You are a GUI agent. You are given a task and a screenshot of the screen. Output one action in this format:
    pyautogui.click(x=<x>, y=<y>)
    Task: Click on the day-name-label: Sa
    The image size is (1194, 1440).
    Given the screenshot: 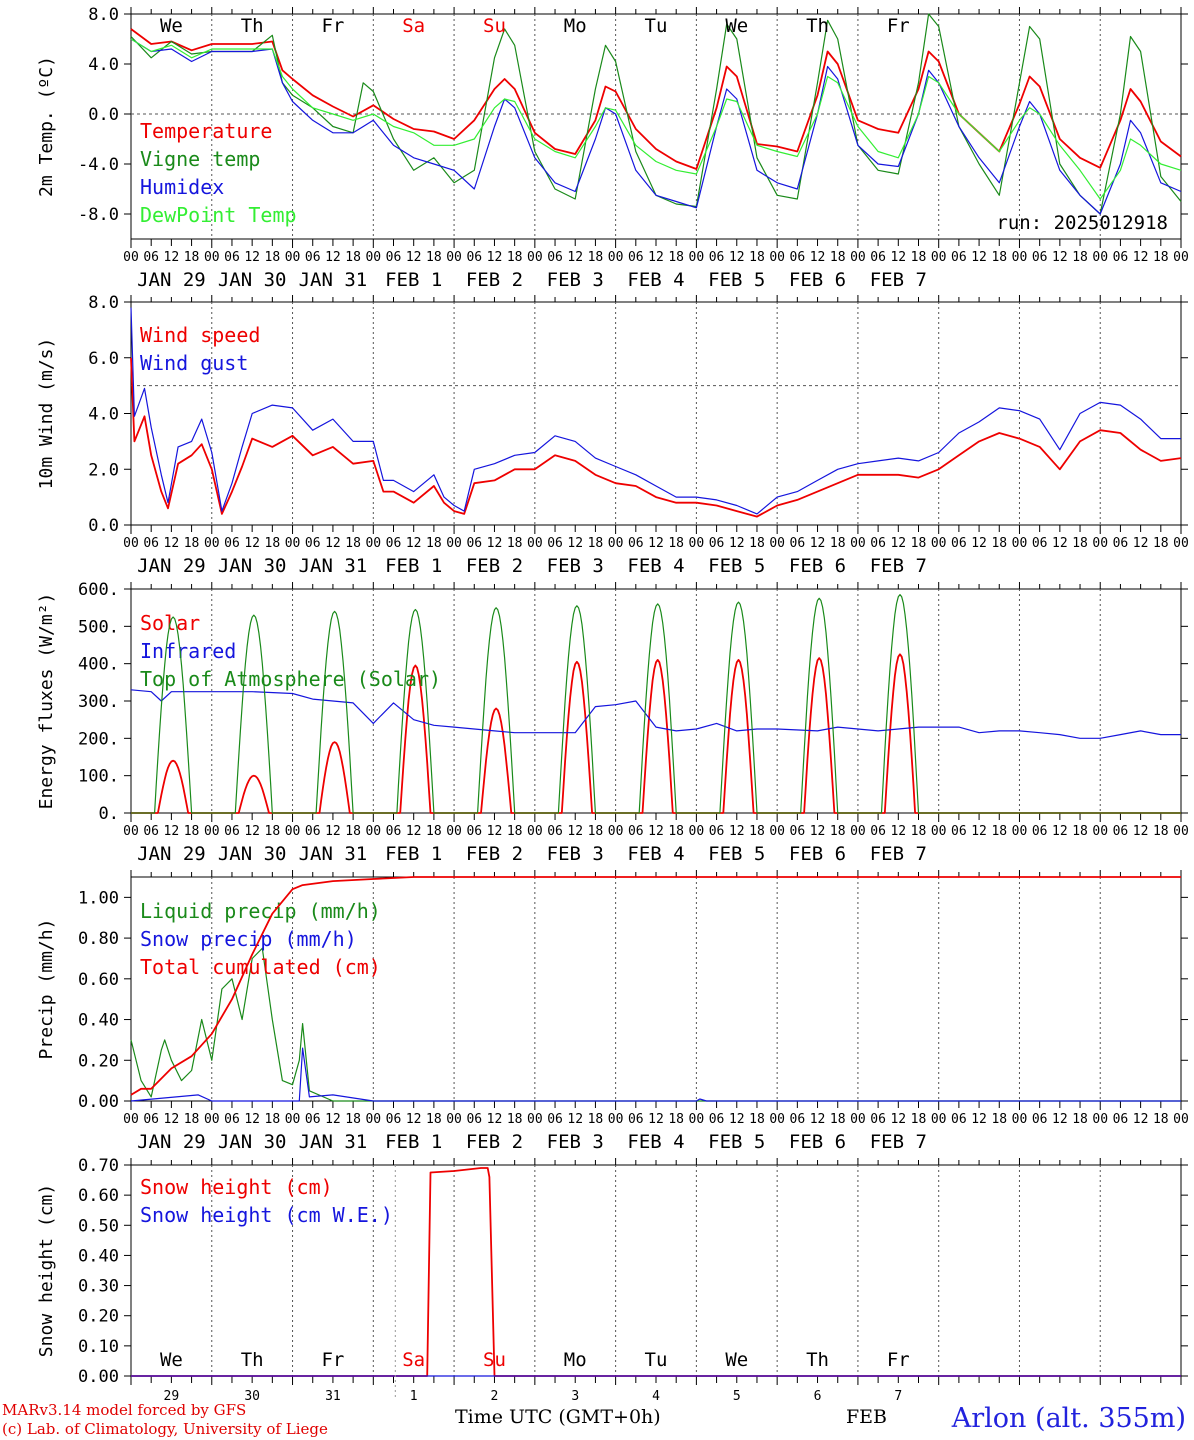 What is the action you would take?
    pyautogui.click(x=413, y=26)
    